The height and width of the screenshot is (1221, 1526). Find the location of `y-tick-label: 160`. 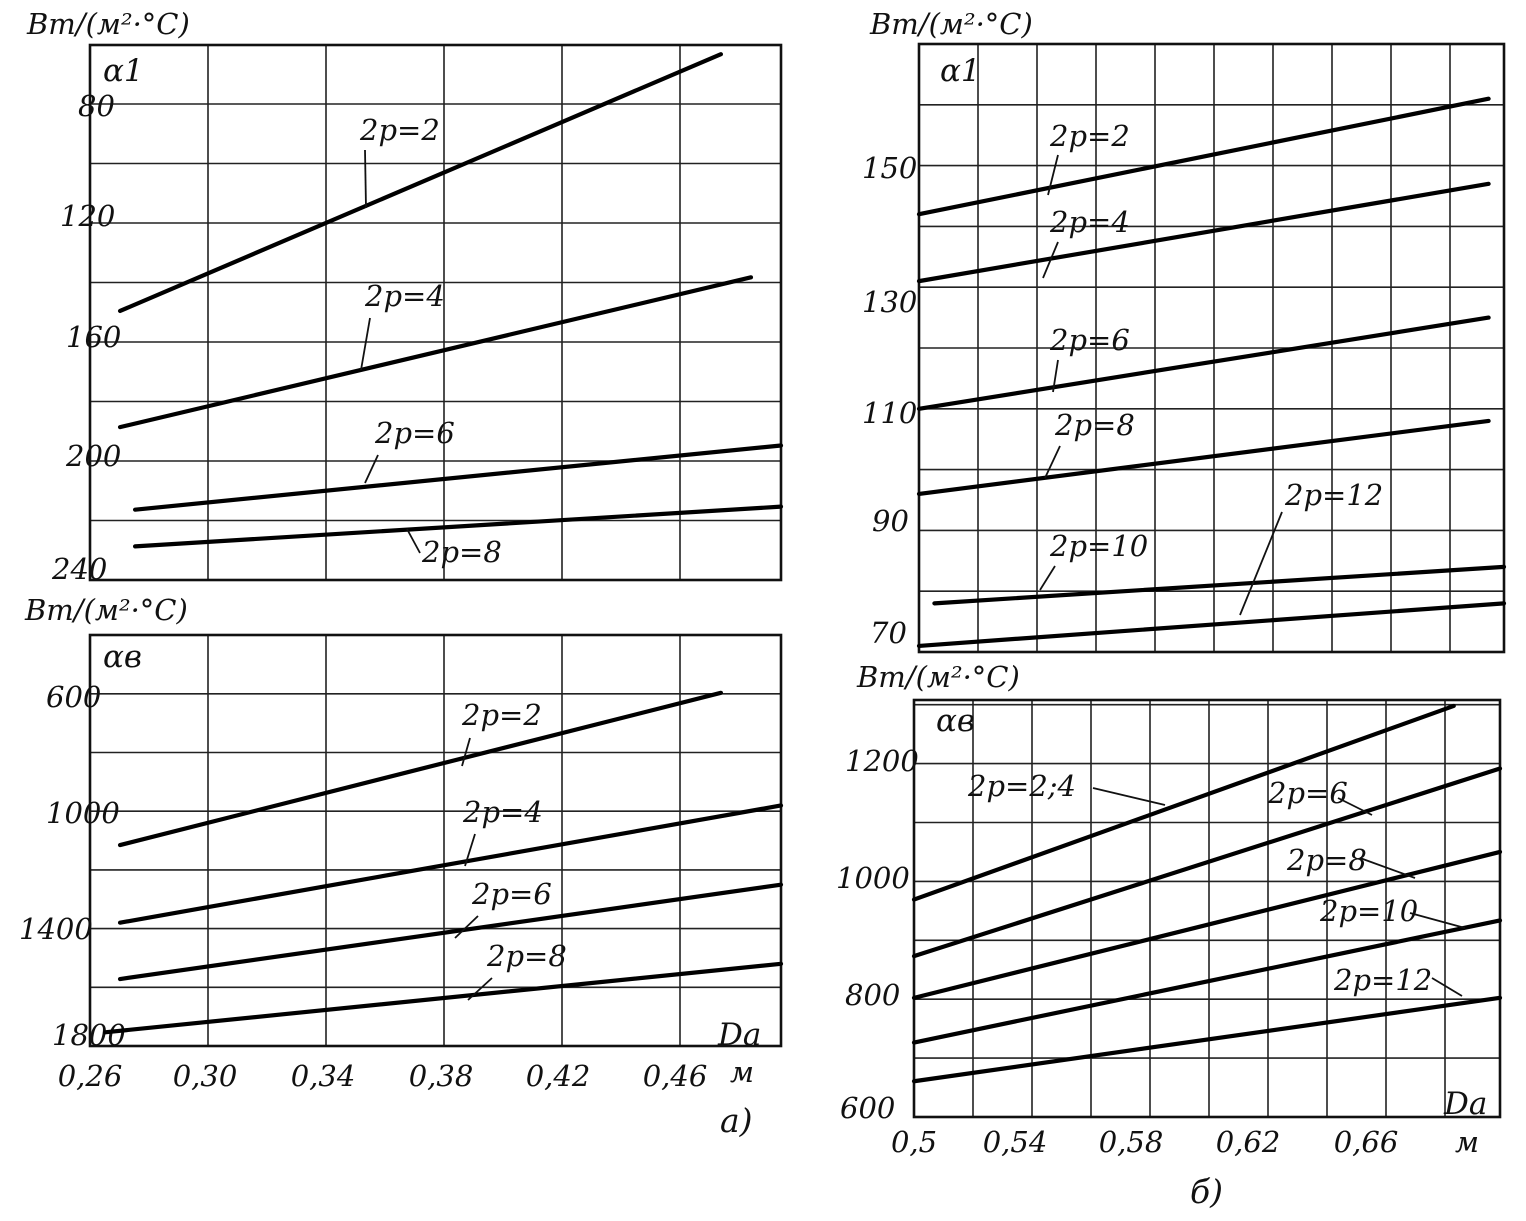

y-tick-label: 160 is located at coordinates (93, 337).